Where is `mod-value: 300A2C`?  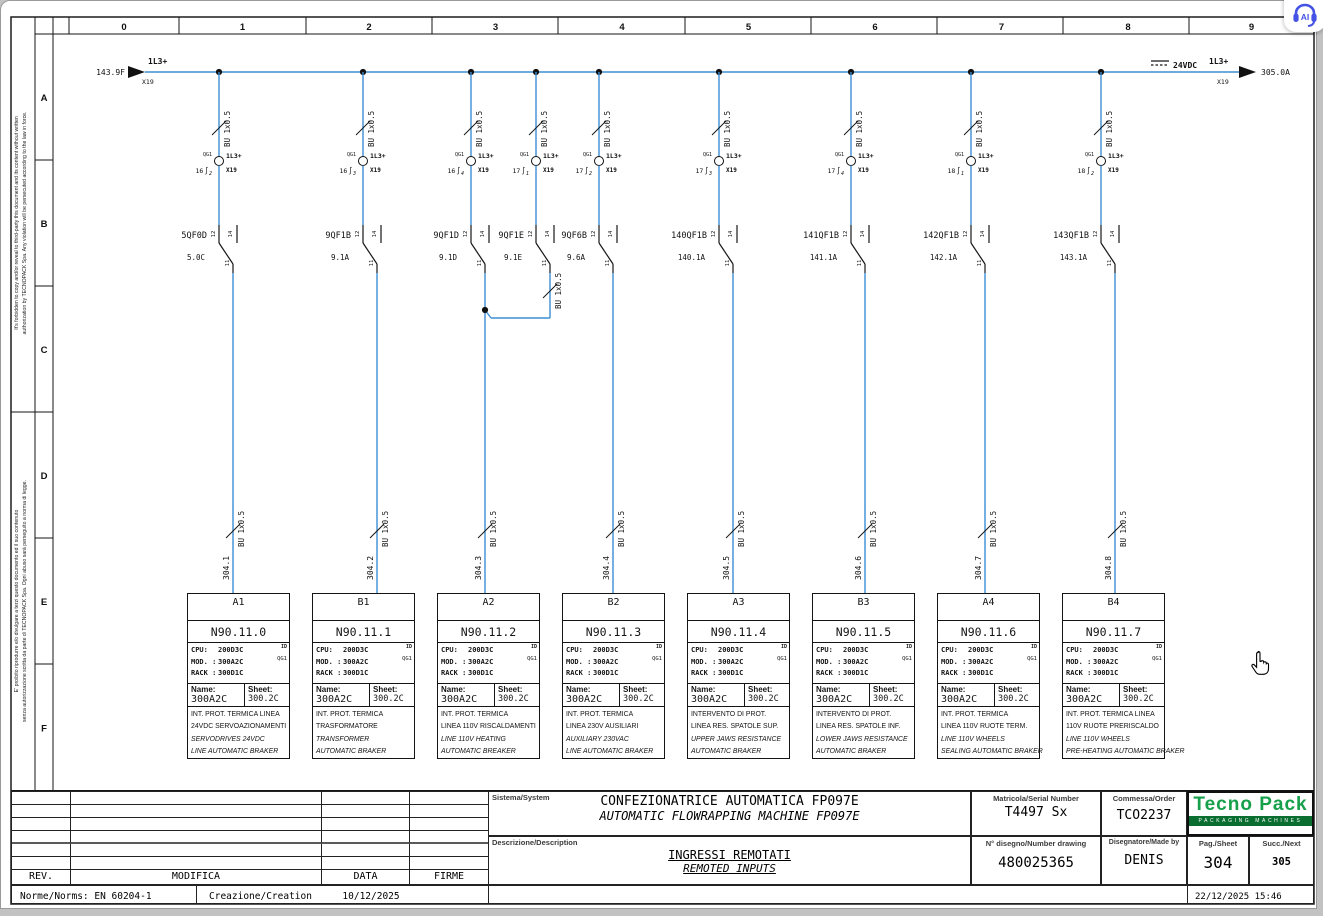
mod-value: 300A2C is located at coordinates (231, 661).